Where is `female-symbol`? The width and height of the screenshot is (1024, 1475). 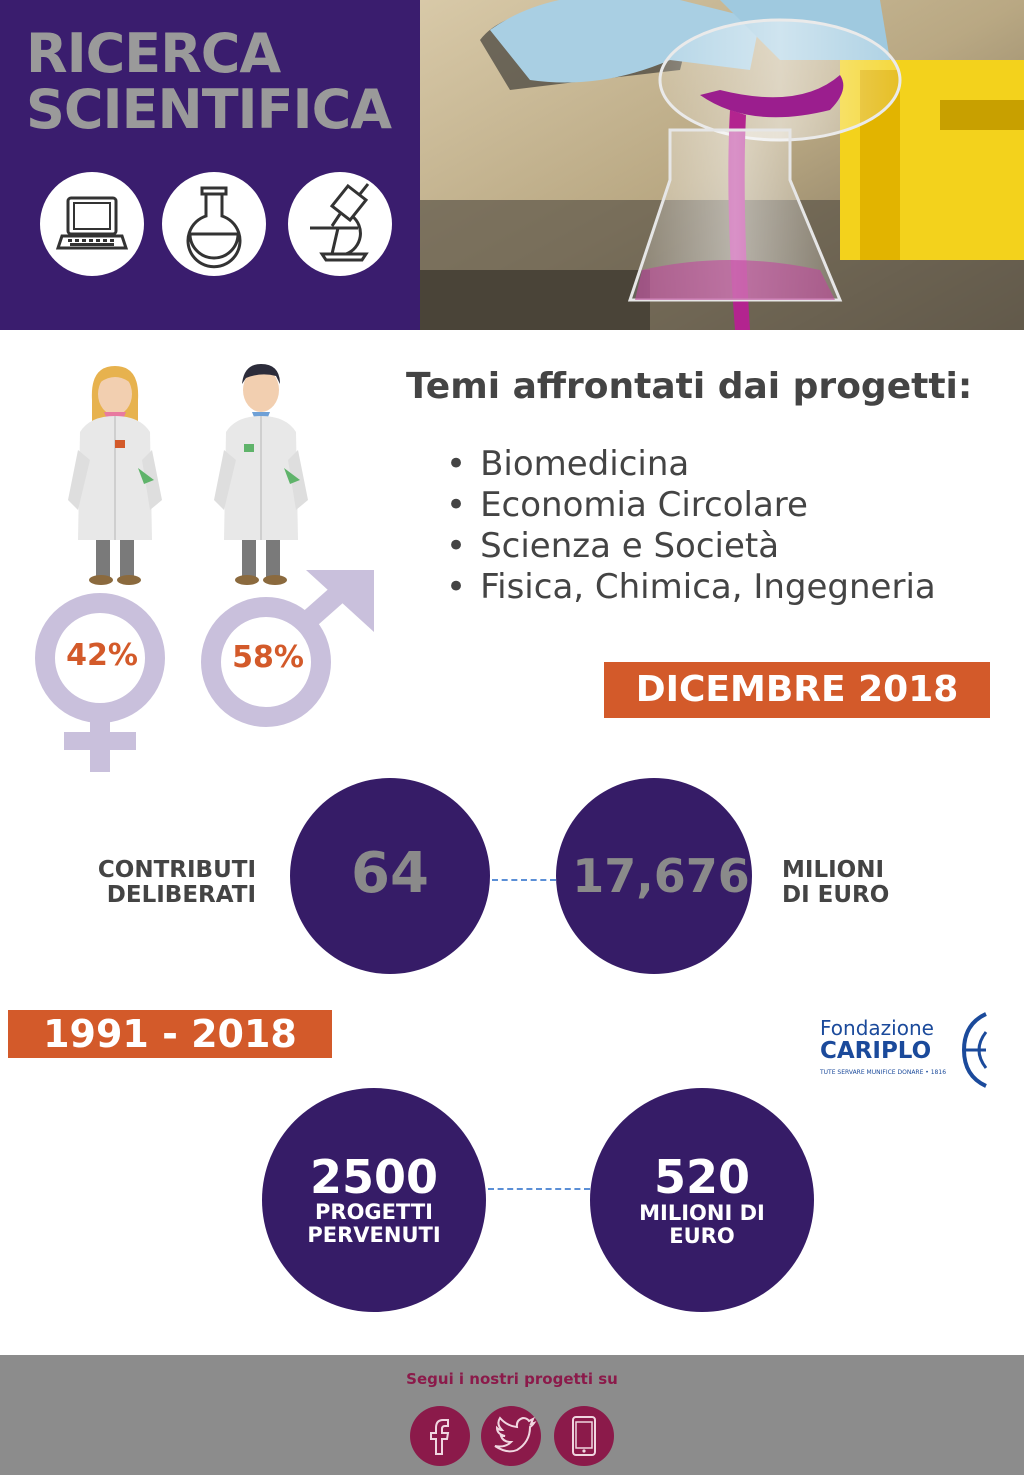
female-symbol is located at coordinates (105, 685).